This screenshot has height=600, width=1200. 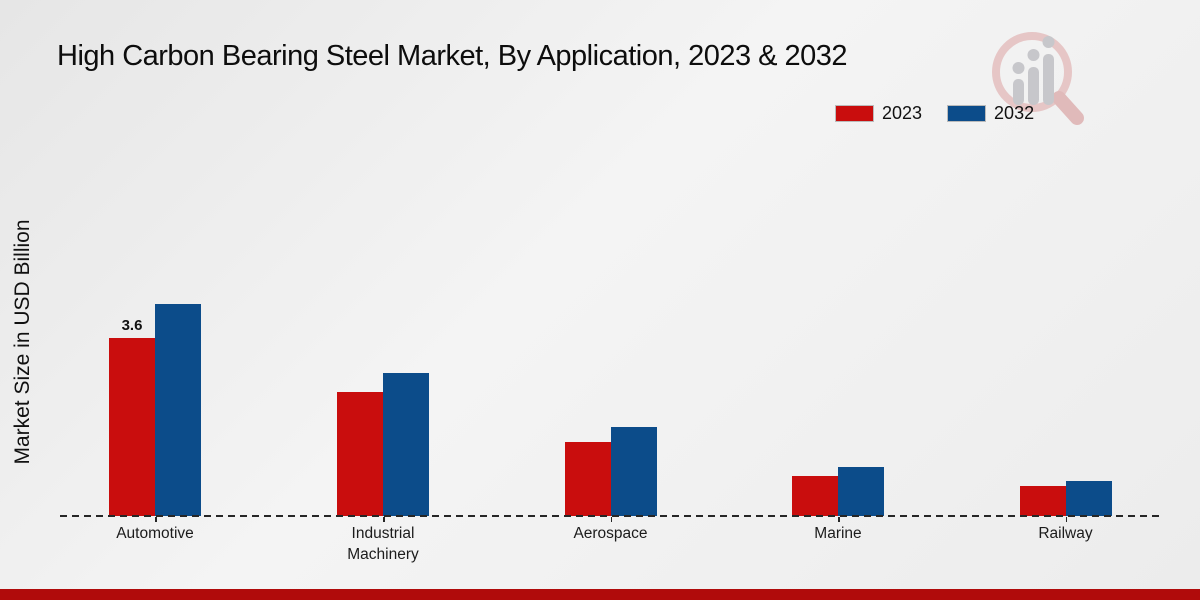 What do you see at coordinates (1065, 533) in the screenshot?
I see `x-axis-category-label: Railway` at bounding box center [1065, 533].